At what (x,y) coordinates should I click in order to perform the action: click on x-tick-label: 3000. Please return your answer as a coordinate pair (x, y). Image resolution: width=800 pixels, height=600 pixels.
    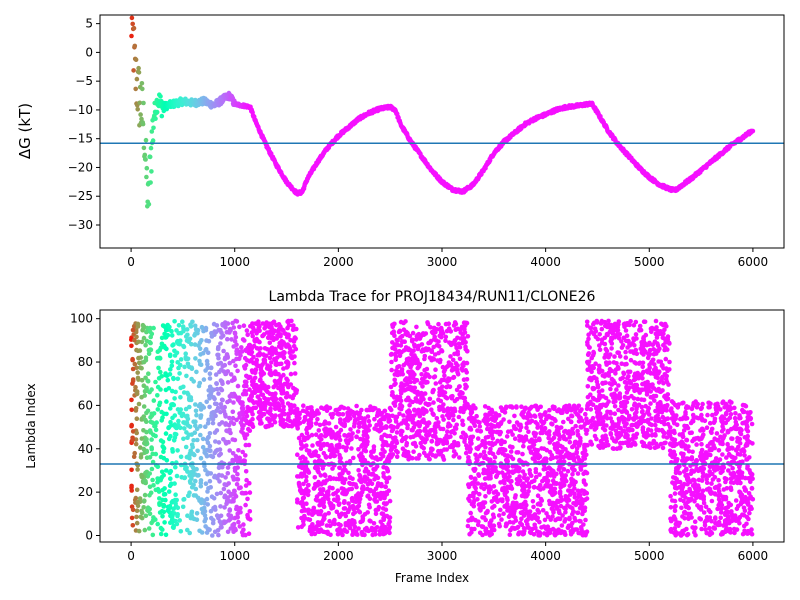
    Looking at the image, I should click on (442, 262).